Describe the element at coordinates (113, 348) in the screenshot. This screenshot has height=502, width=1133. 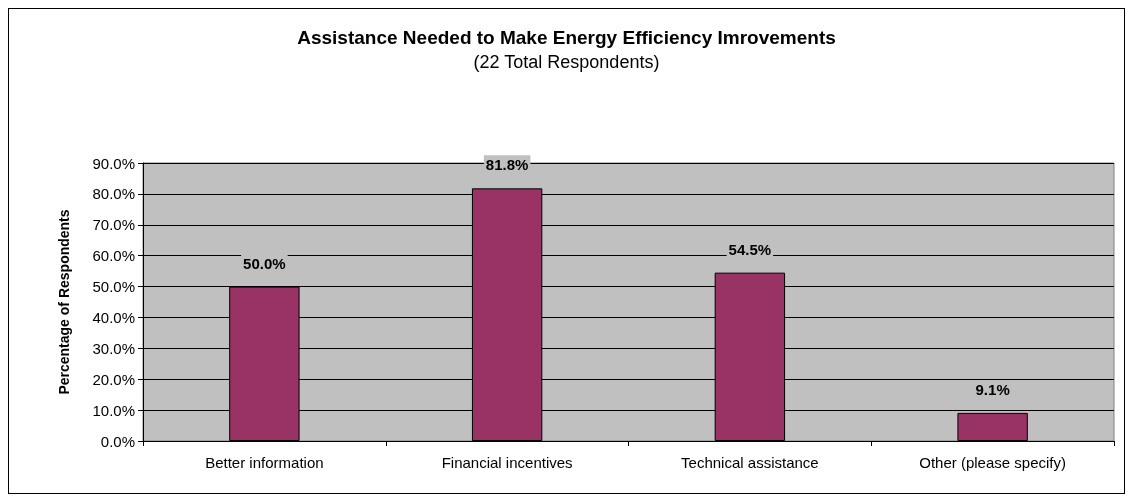
I see `y-tick-label: 30.0%` at that location.